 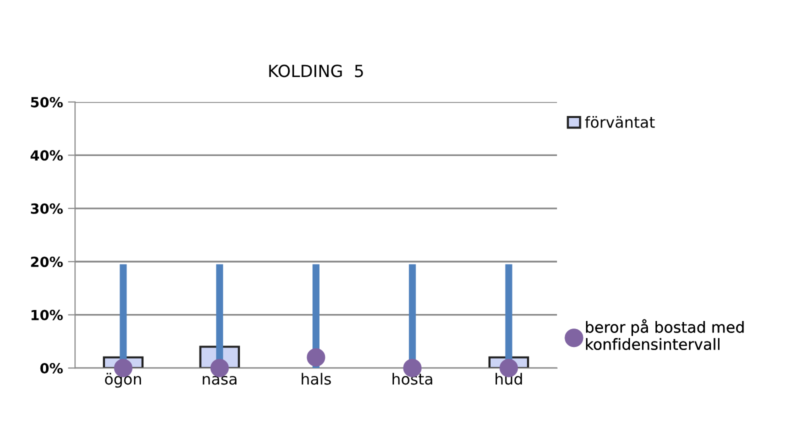 I want to click on x-tick-label: näsa, so click(x=219, y=378).